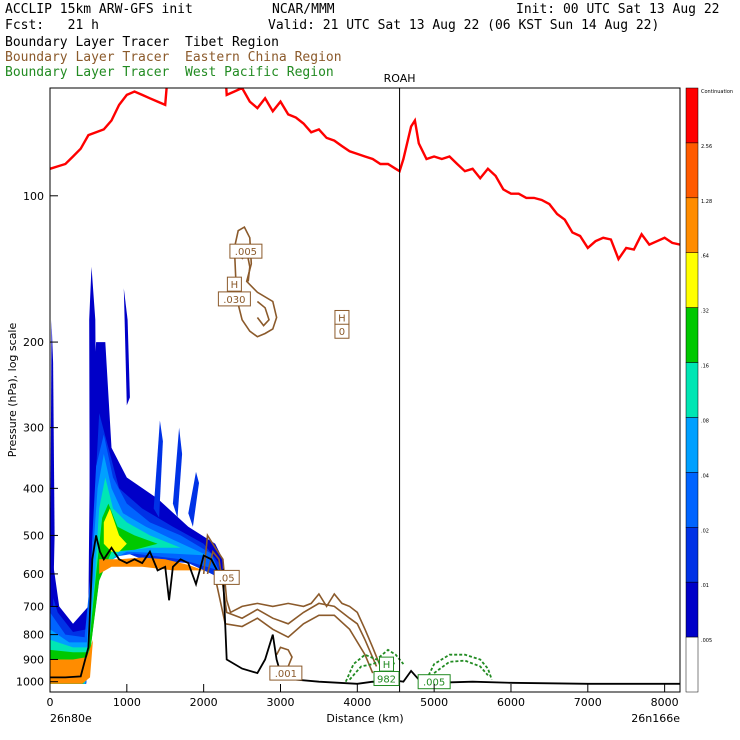 This screenshot has width=740, height=740. I want to click on annotation-label: .05, so click(227, 578).